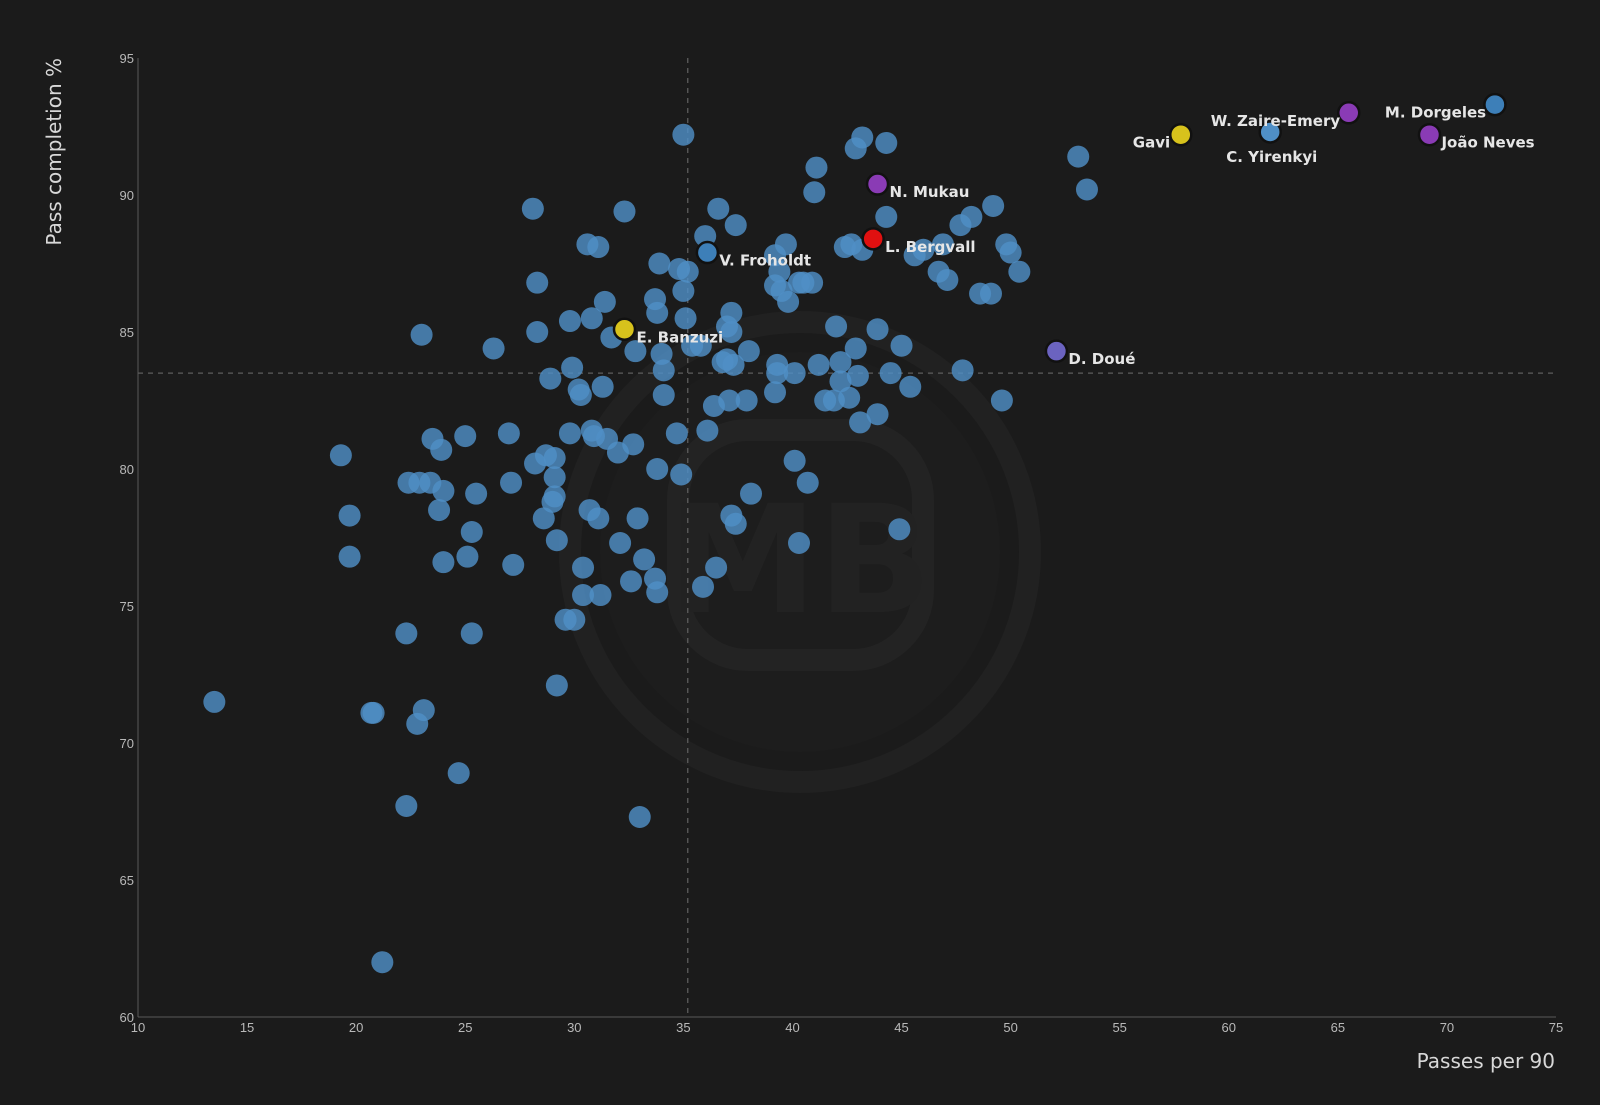  I want to click on x-tick-label: 50, so click(1010, 1027).